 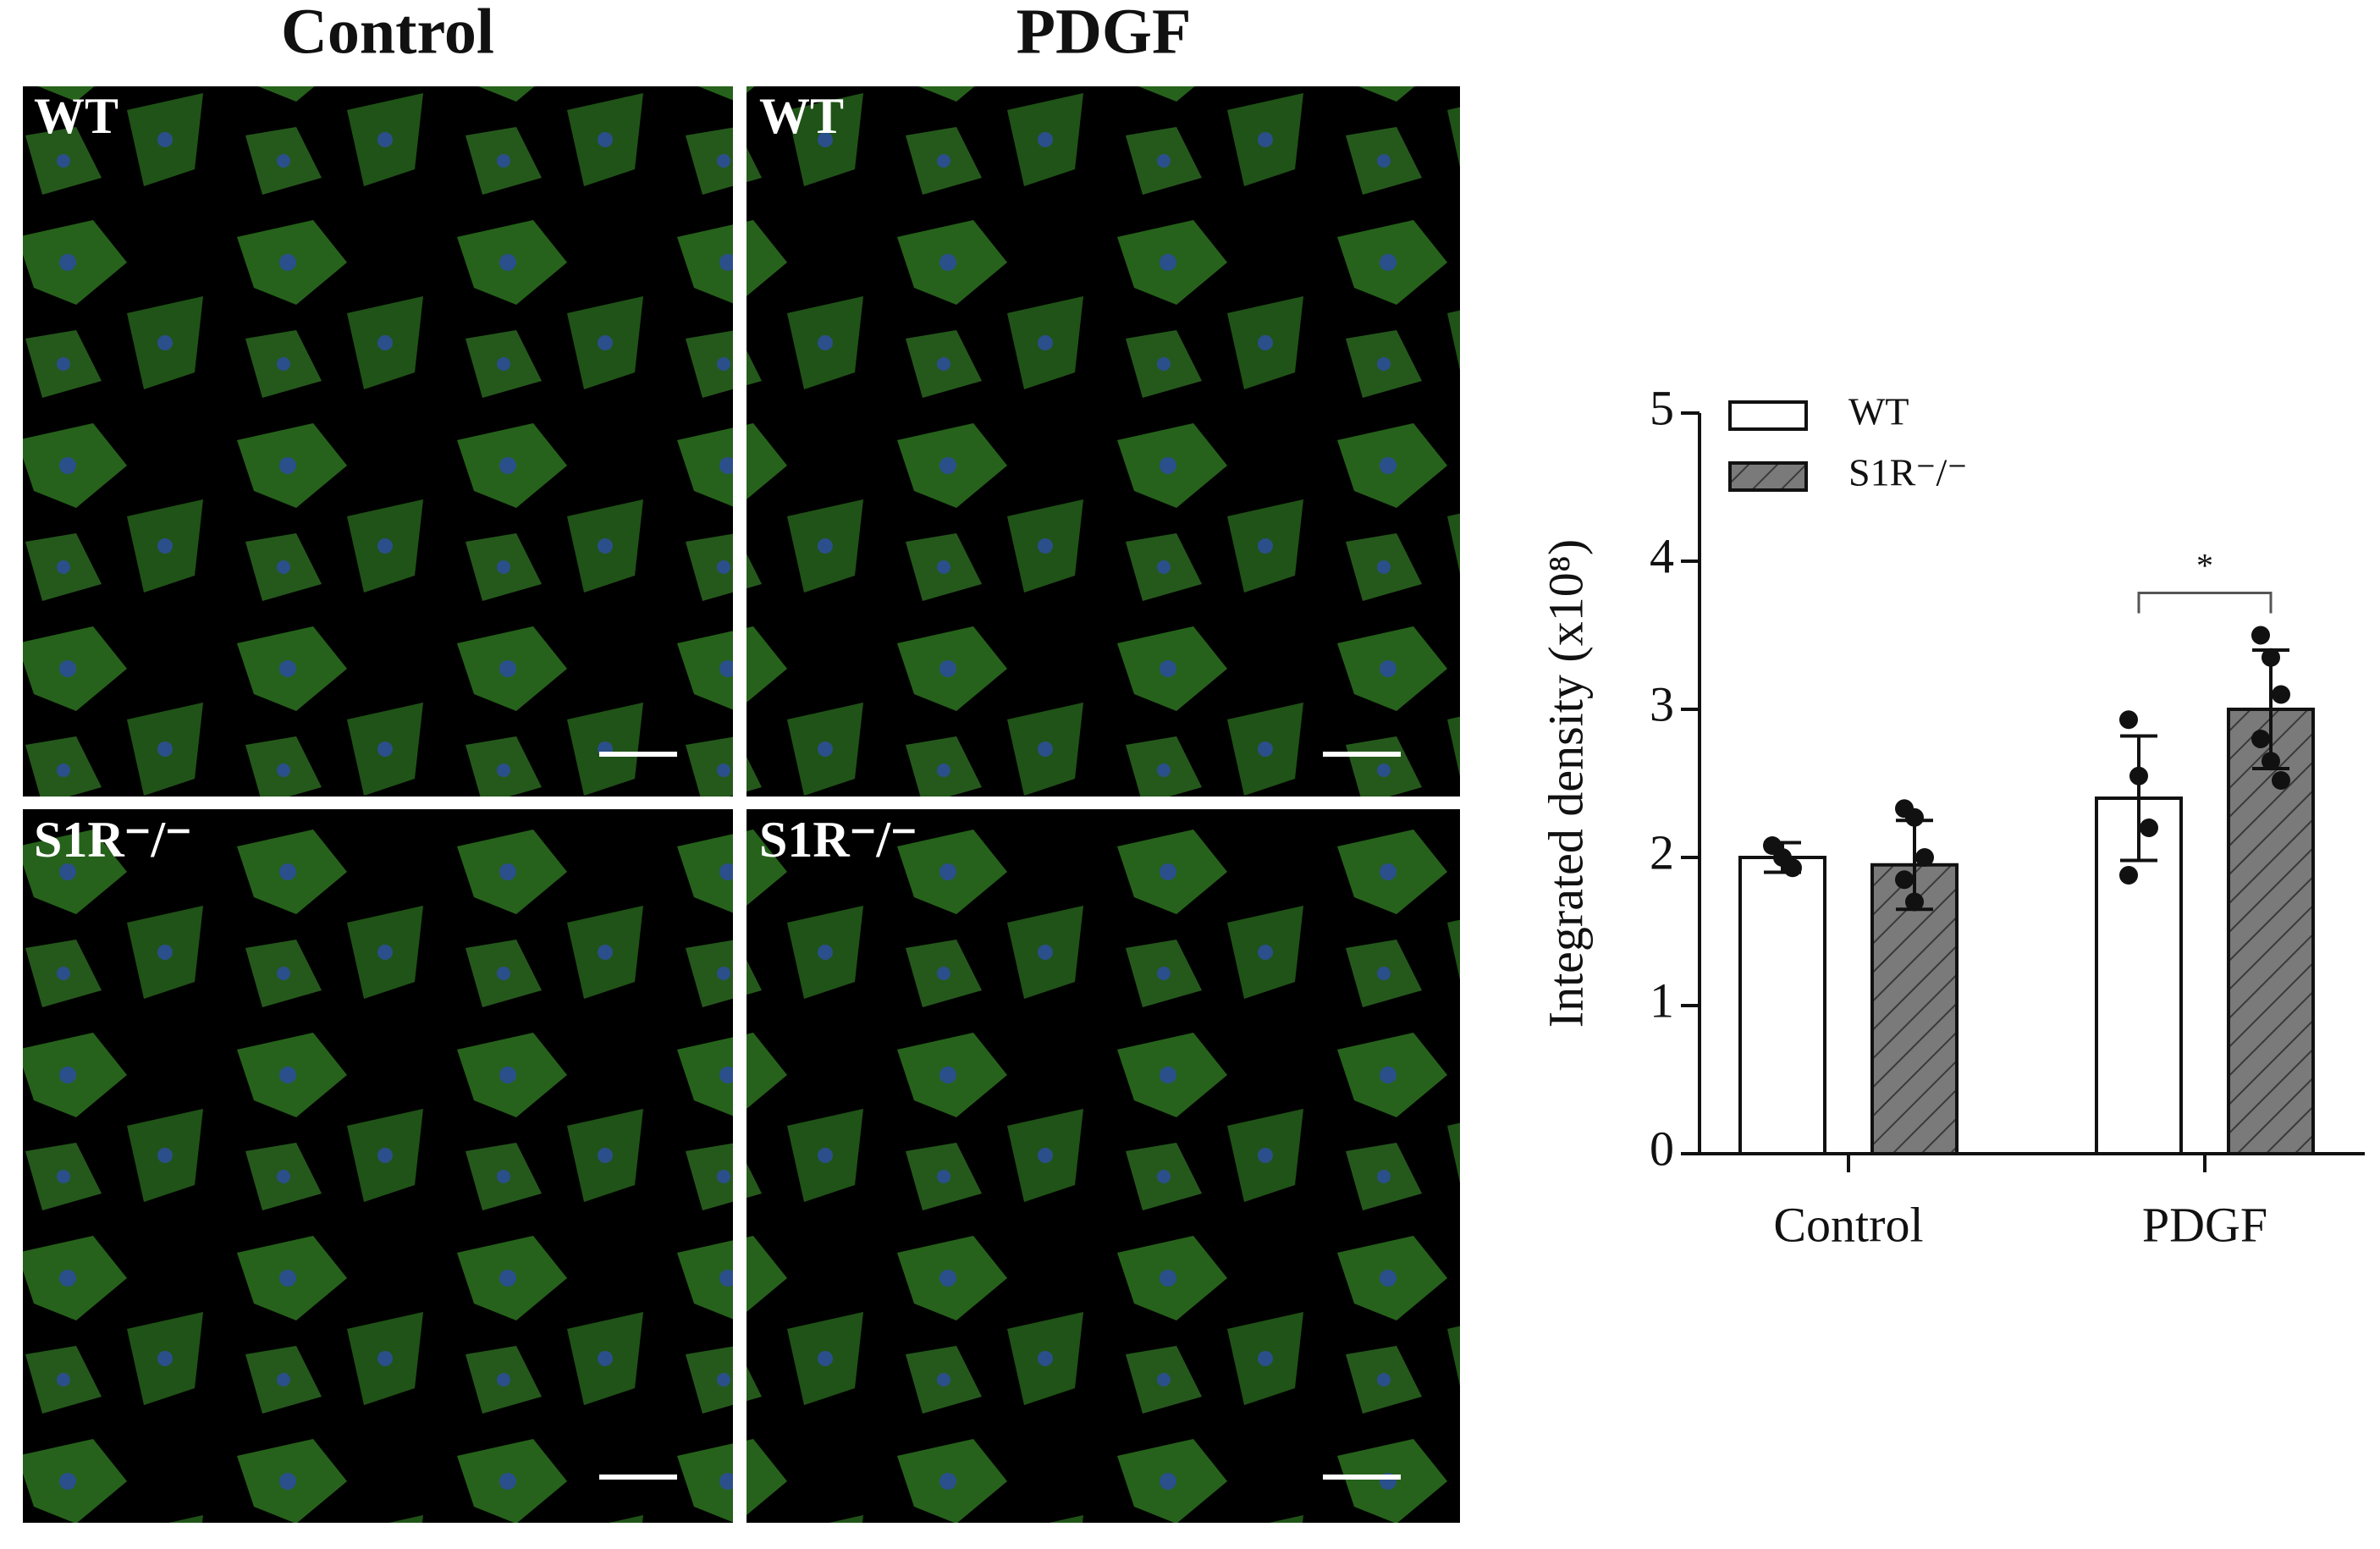 What do you see at coordinates (2138, 798) in the screenshot?
I see `error-bar` at bounding box center [2138, 798].